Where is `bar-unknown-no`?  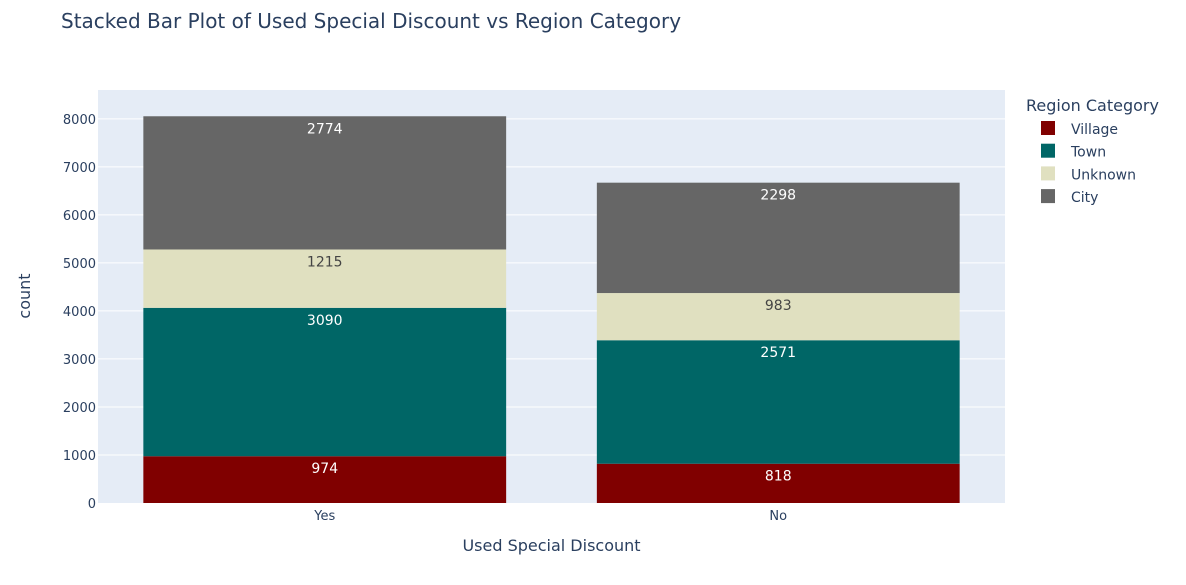
bar-unknown-no is located at coordinates (778, 317).